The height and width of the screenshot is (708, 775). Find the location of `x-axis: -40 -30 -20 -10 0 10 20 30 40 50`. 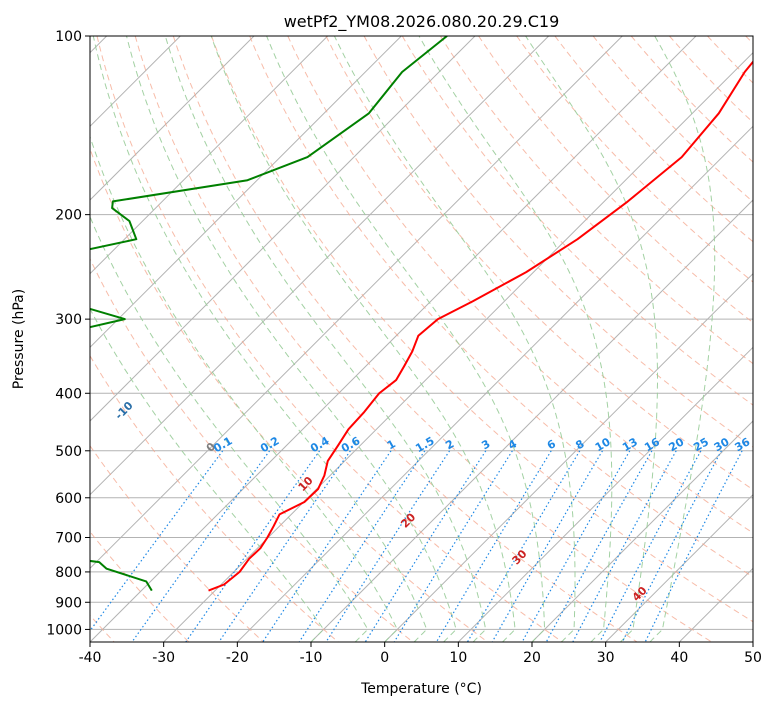

x-axis: -40 -30 -20 -10 0 10 20 30 40 50 is located at coordinates (420, 654).